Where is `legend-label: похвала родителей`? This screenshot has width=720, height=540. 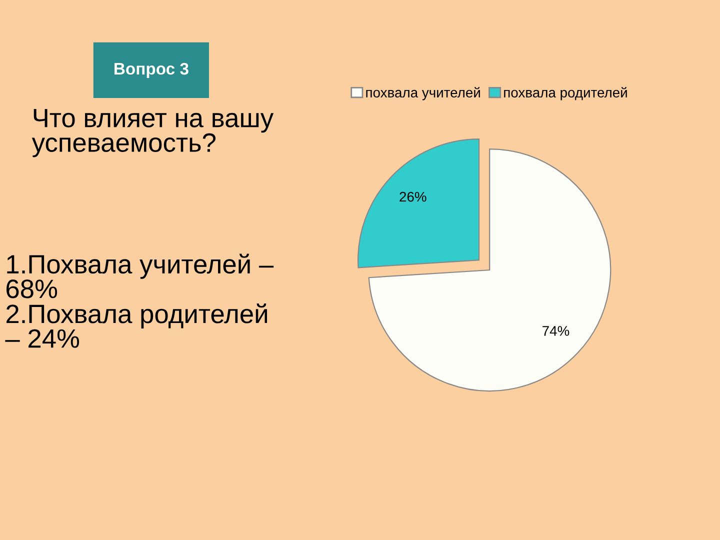 legend-label: похвала родителей is located at coordinates (565, 93).